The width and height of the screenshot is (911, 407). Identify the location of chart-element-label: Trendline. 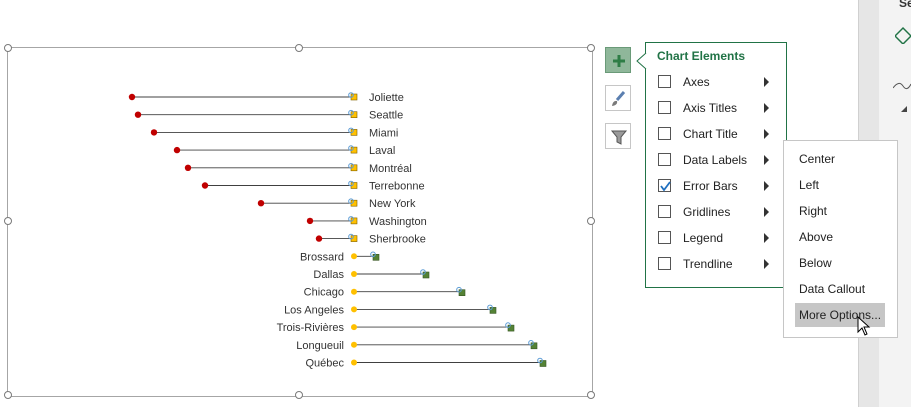
(708, 264).